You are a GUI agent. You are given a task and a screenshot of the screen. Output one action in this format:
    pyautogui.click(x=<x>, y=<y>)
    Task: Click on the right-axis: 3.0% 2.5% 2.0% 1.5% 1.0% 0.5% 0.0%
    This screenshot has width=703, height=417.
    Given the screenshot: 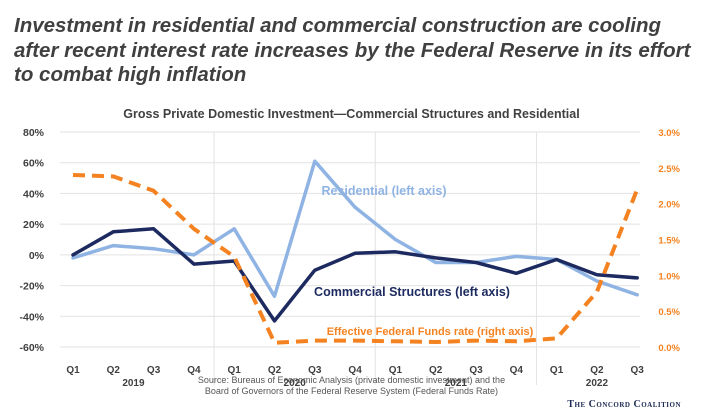 What is the action you would take?
    pyautogui.click(x=669, y=241)
    